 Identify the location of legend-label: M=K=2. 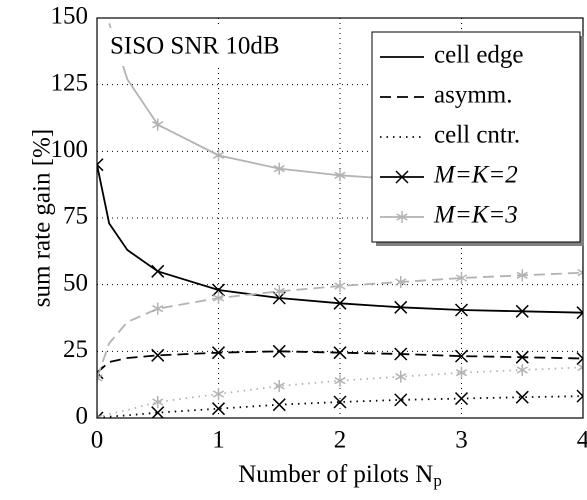
(475, 175).